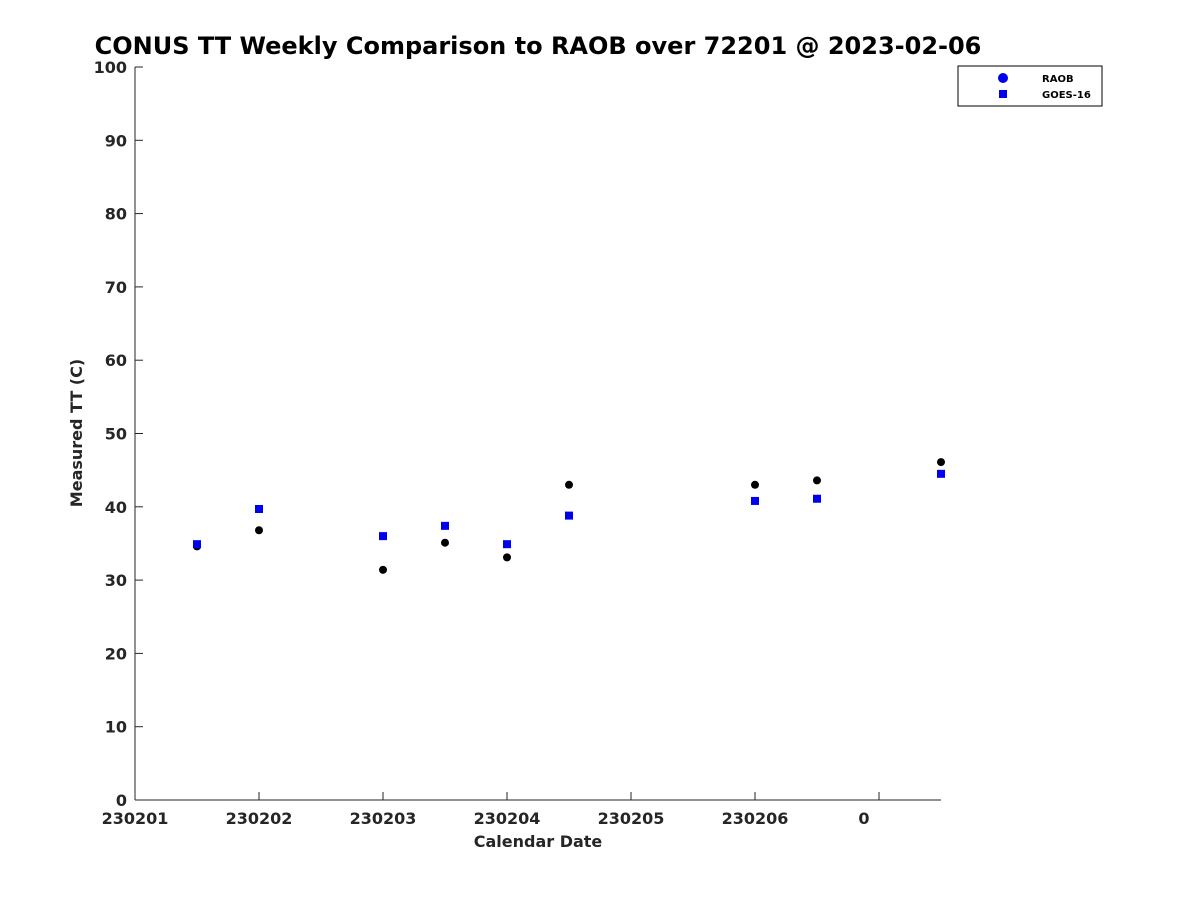 The height and width of the screenshot is (900, 1200). Describe the element at coordinates (116, 360) in the screenshot. I see `y-tick-label: 60` at that location.